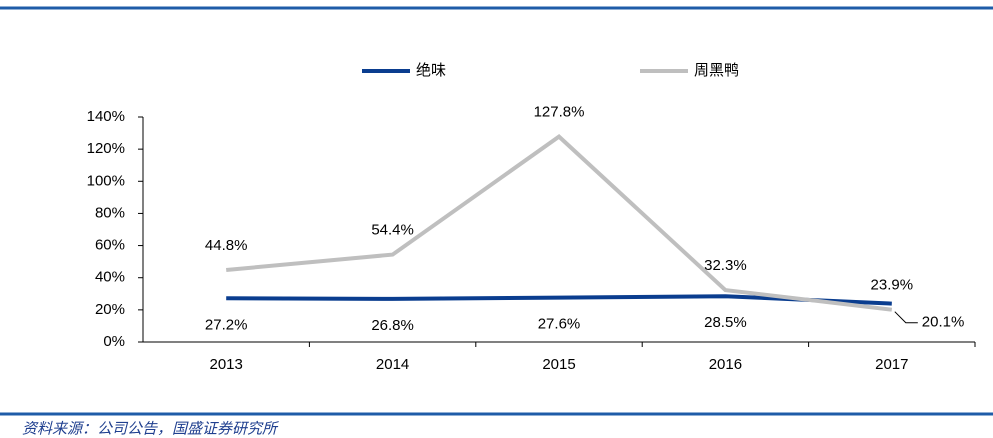 The height and width of the screenshot is (438, 993). What do you see at coordinates (392, 325) in the screenshot?
I see `data-label: 26.8%` at bounding box center [392, 325].